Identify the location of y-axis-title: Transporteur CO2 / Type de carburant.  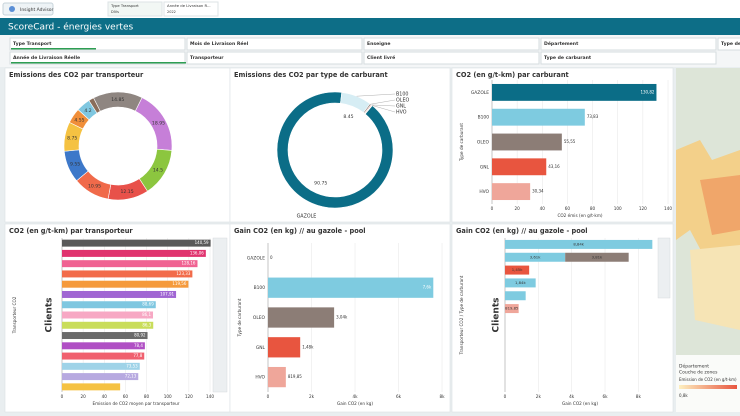
(461, 315).